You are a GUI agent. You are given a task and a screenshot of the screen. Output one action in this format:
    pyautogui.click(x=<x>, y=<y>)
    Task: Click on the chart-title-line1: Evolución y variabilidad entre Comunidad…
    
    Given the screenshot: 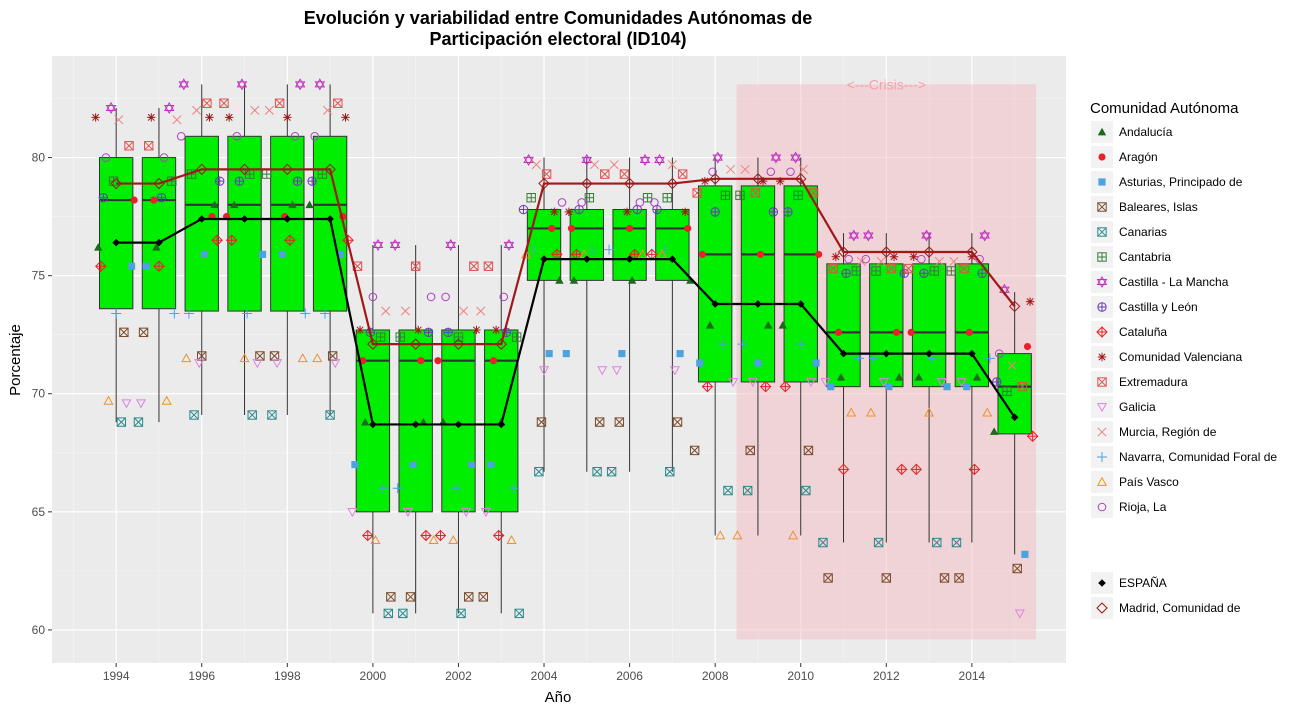 What is the action you would take?
    pyautogui.click(x=558, y=18)
    